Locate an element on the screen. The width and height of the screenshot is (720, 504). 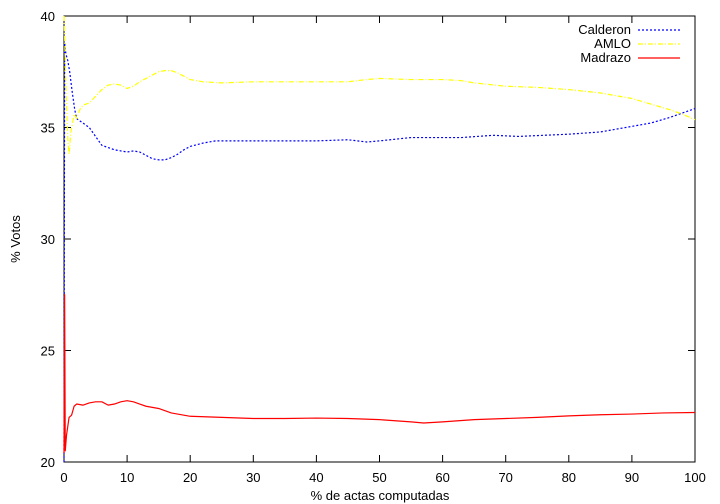
x-tick-label: 100 is located at coordinates (695, 477).